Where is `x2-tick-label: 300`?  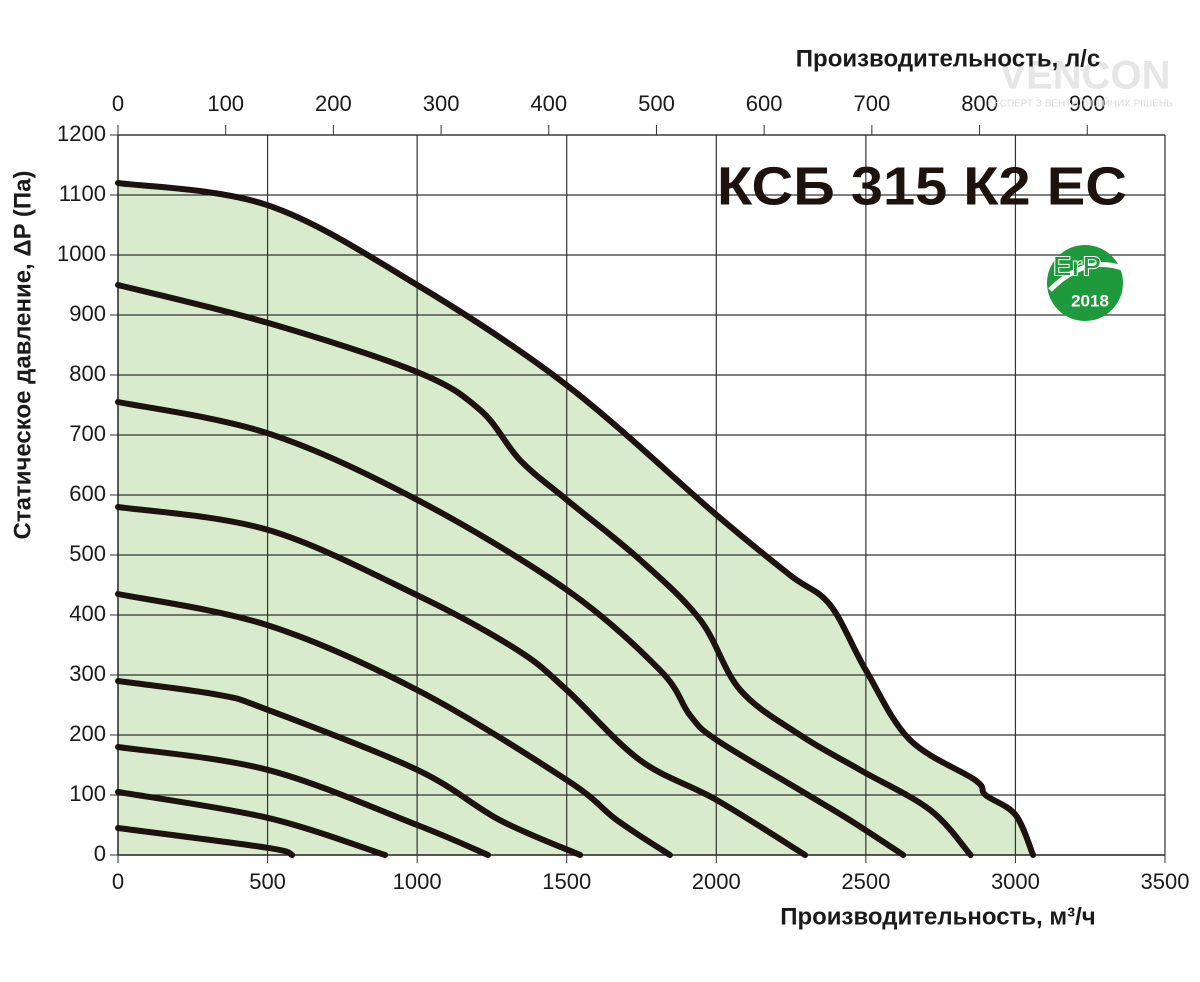 x2-tick-label: 300 is located at coordinates (441, 103).